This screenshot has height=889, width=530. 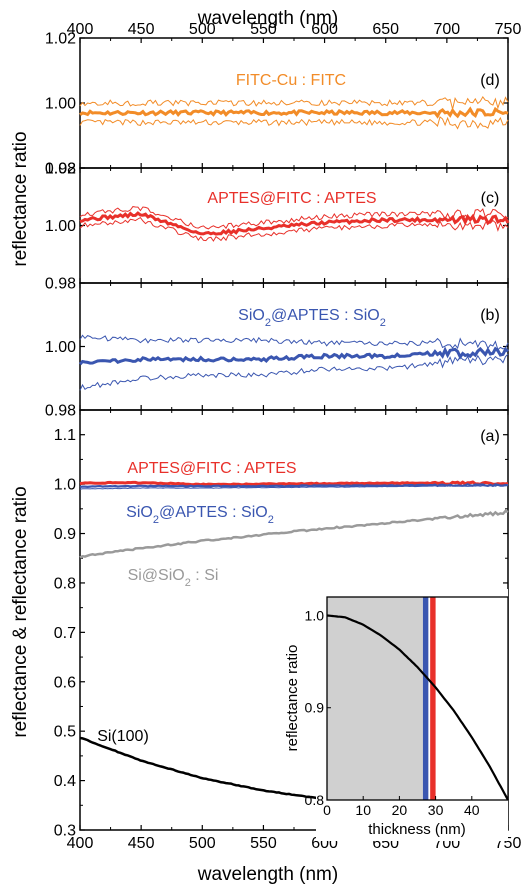 I want to click on inset-curve, so click(x=417, y=707).